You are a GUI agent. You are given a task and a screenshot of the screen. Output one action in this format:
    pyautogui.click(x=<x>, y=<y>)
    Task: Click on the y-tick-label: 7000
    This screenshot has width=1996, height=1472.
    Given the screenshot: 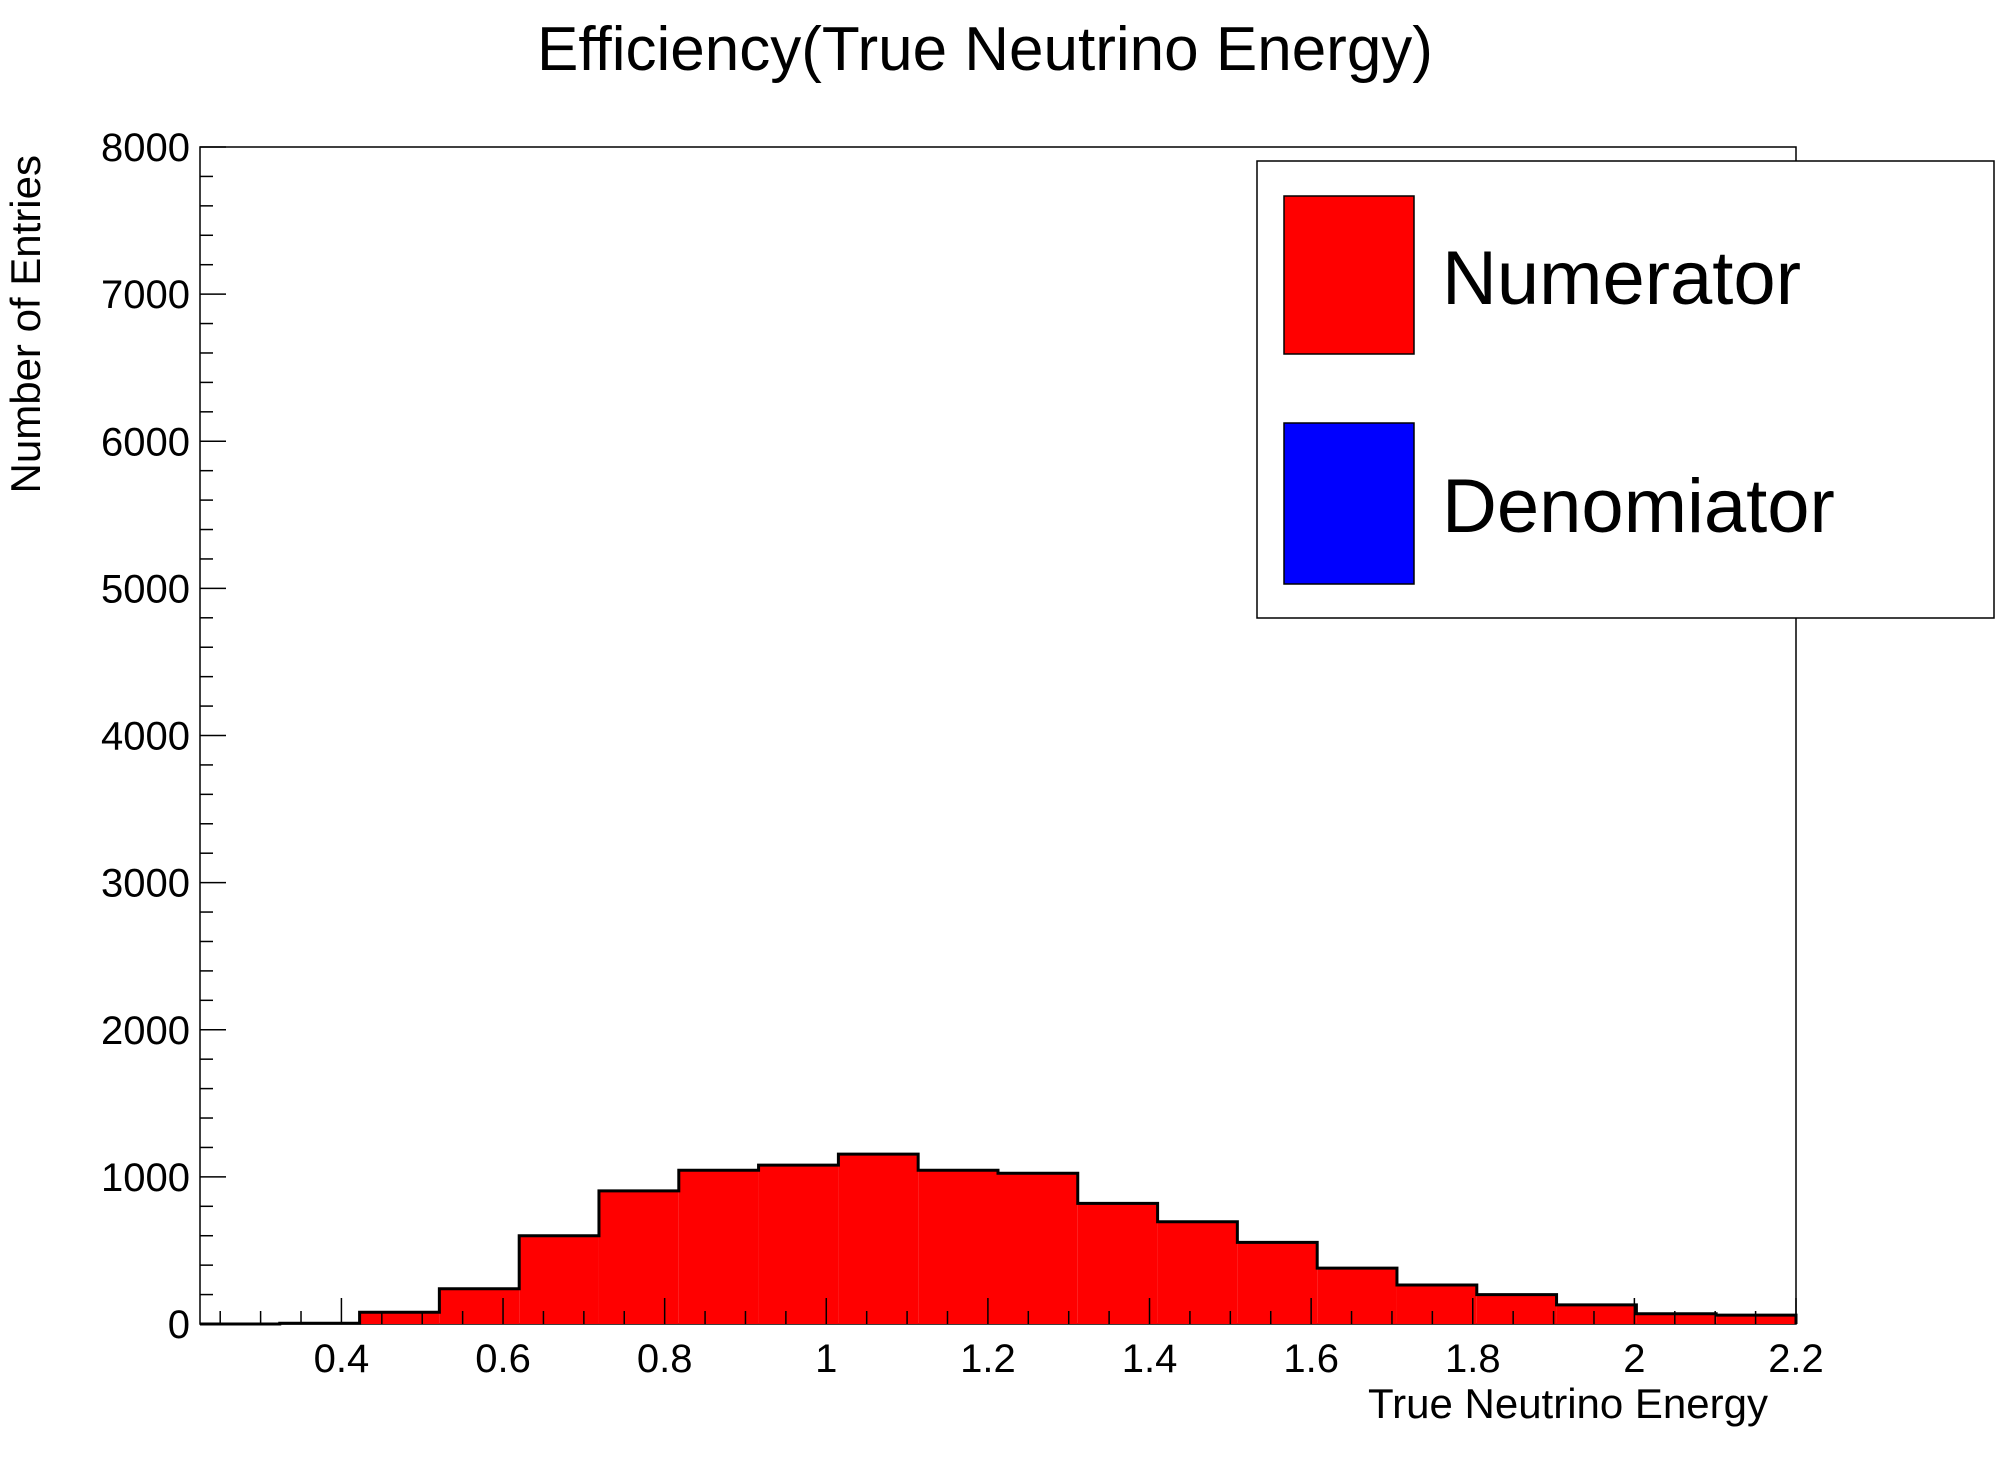 What is the action you would take?
    pyautogui.click(x=145, y=295)
    